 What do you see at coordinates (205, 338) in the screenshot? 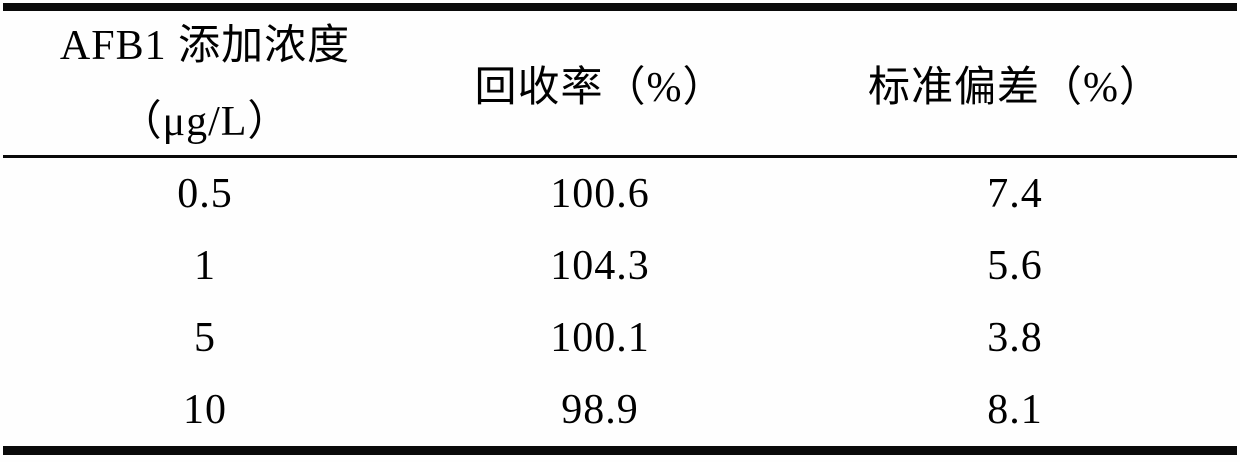
I see `cell-concentration: 5` at bounding box center [205, 338].